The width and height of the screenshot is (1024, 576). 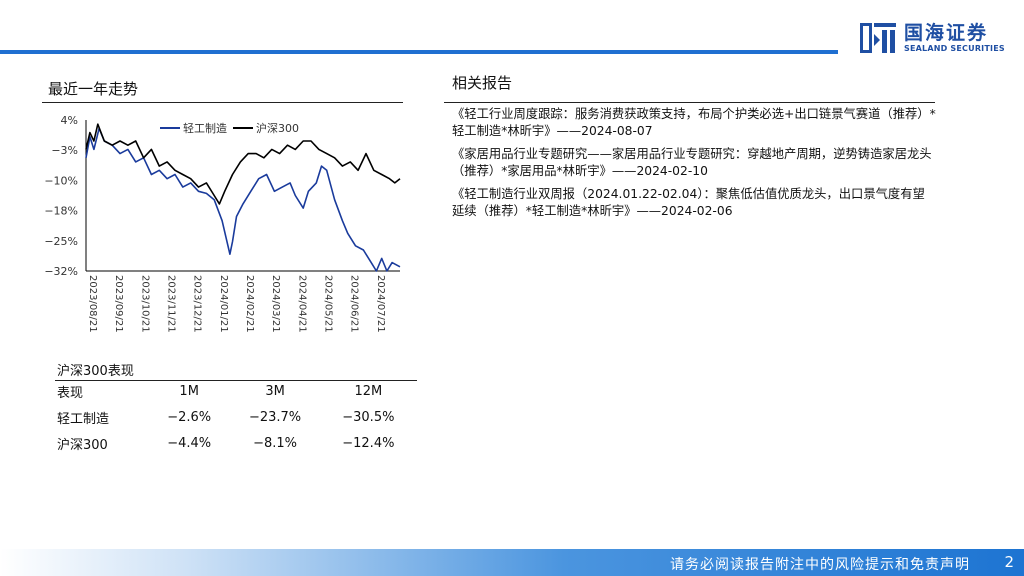 I want to click on x-tick-label: 2024/04/21, so click(x=301, y=304).